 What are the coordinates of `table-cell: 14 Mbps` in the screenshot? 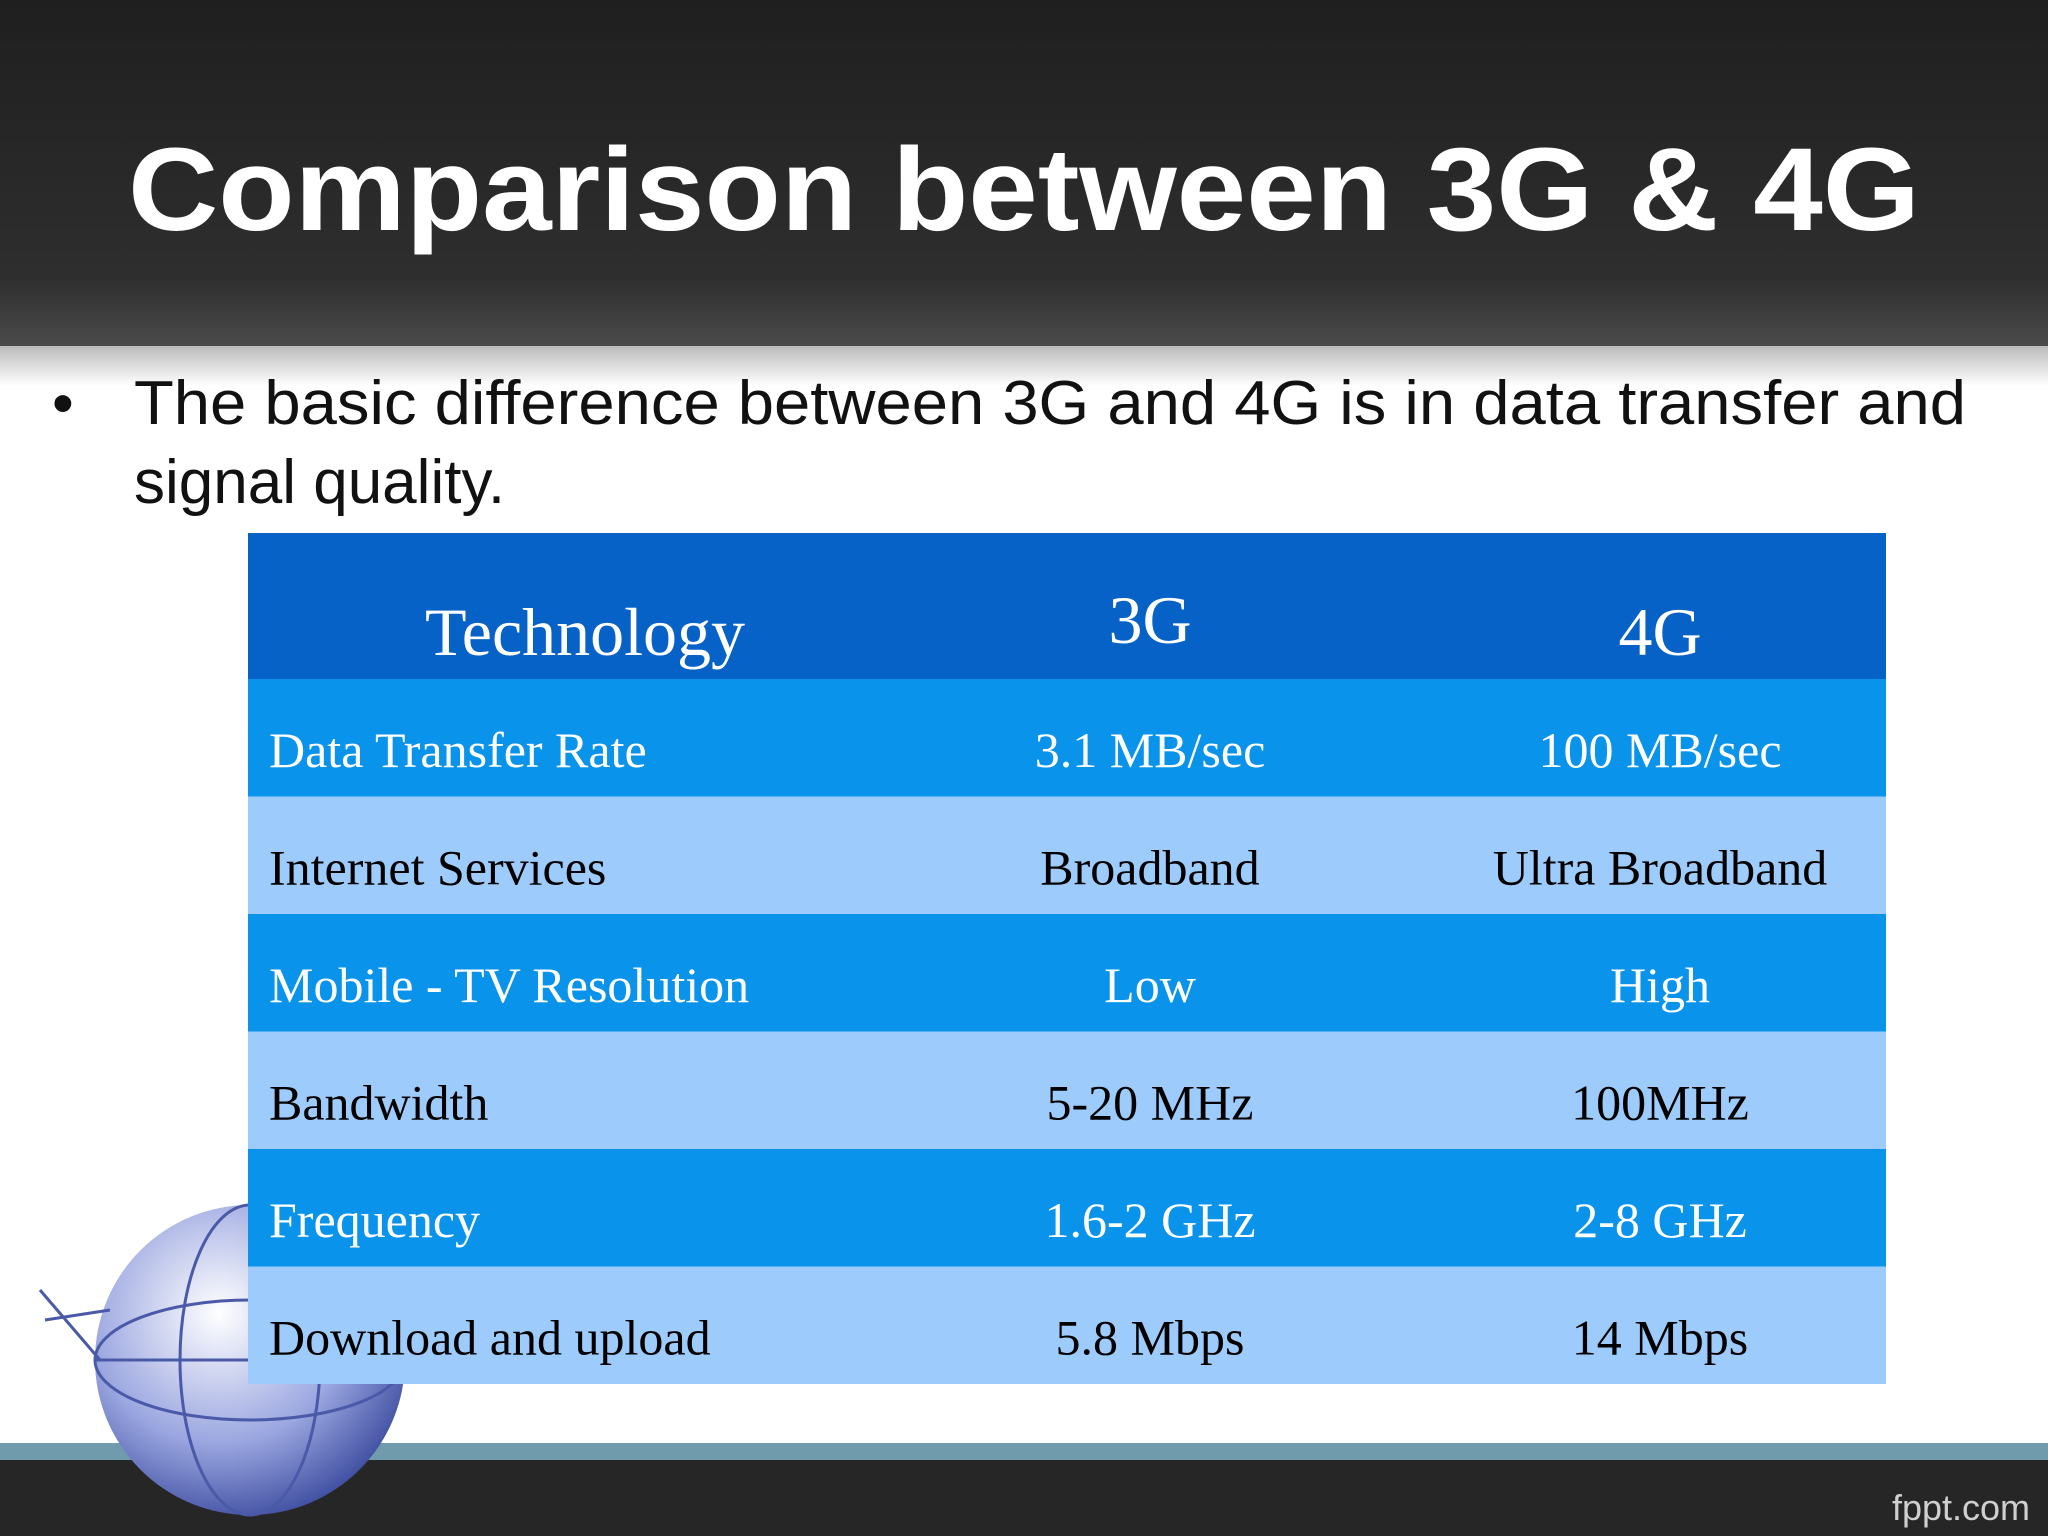 It's located at (1660, 1338).